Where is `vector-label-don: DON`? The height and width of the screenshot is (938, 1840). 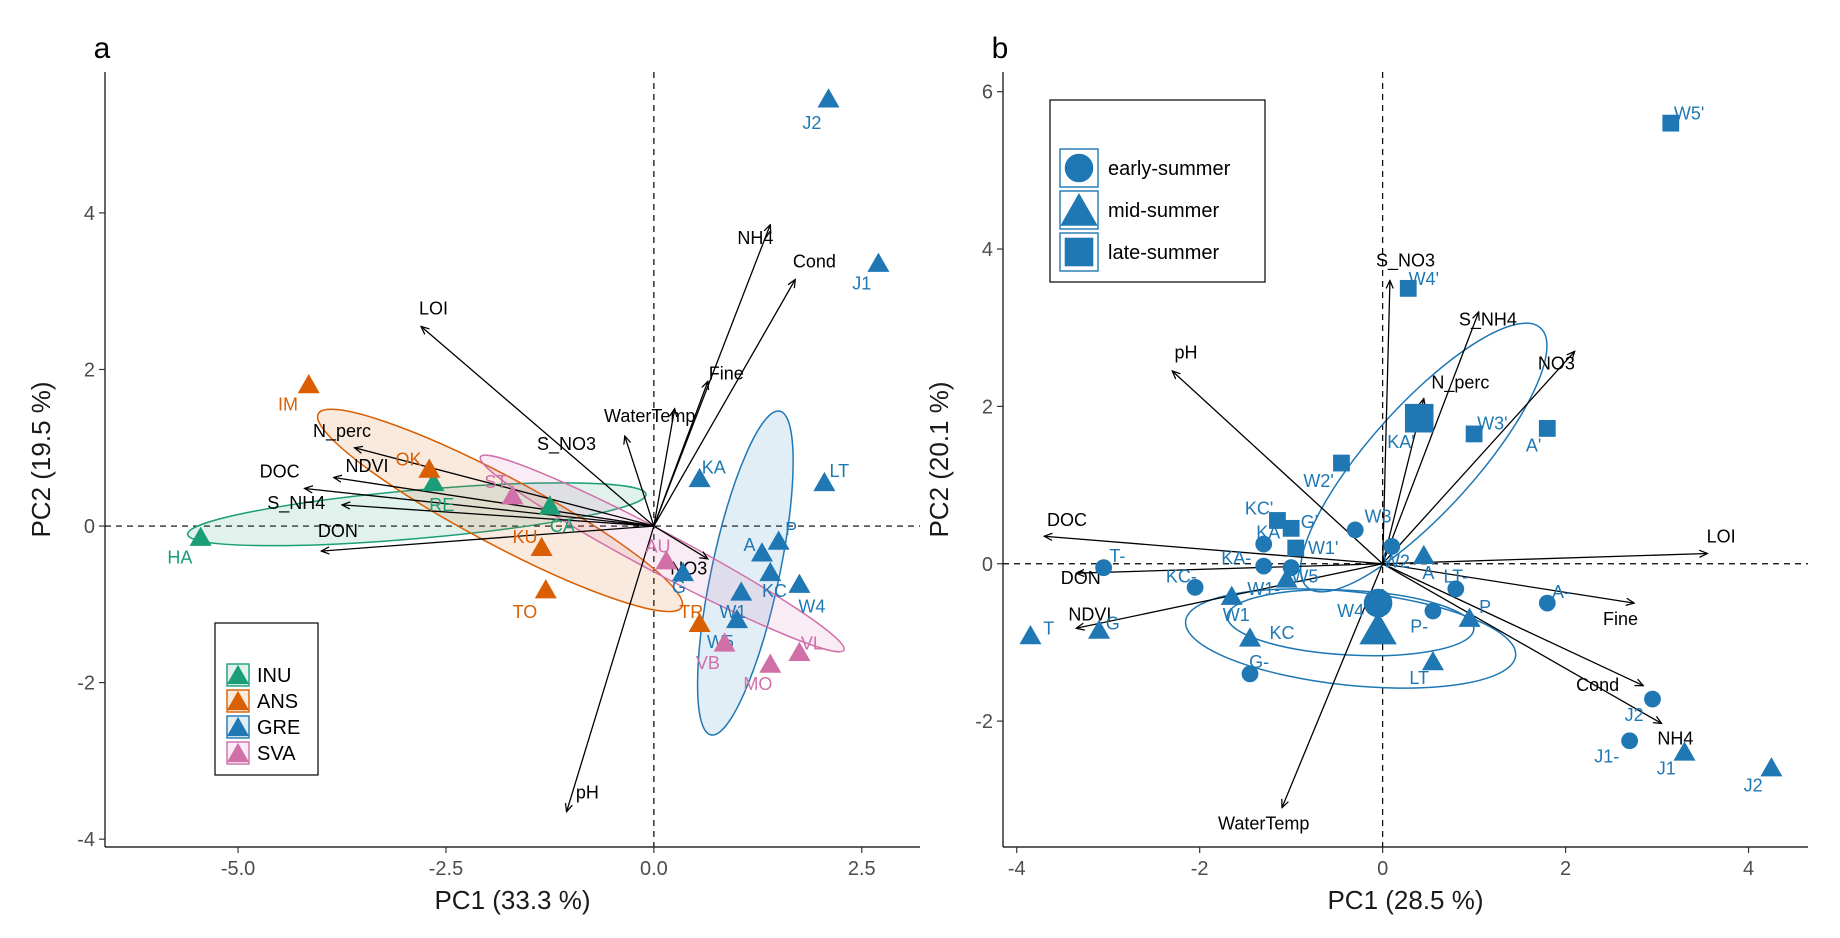
vector-label-don: DON is located at coordinates (338, 531).